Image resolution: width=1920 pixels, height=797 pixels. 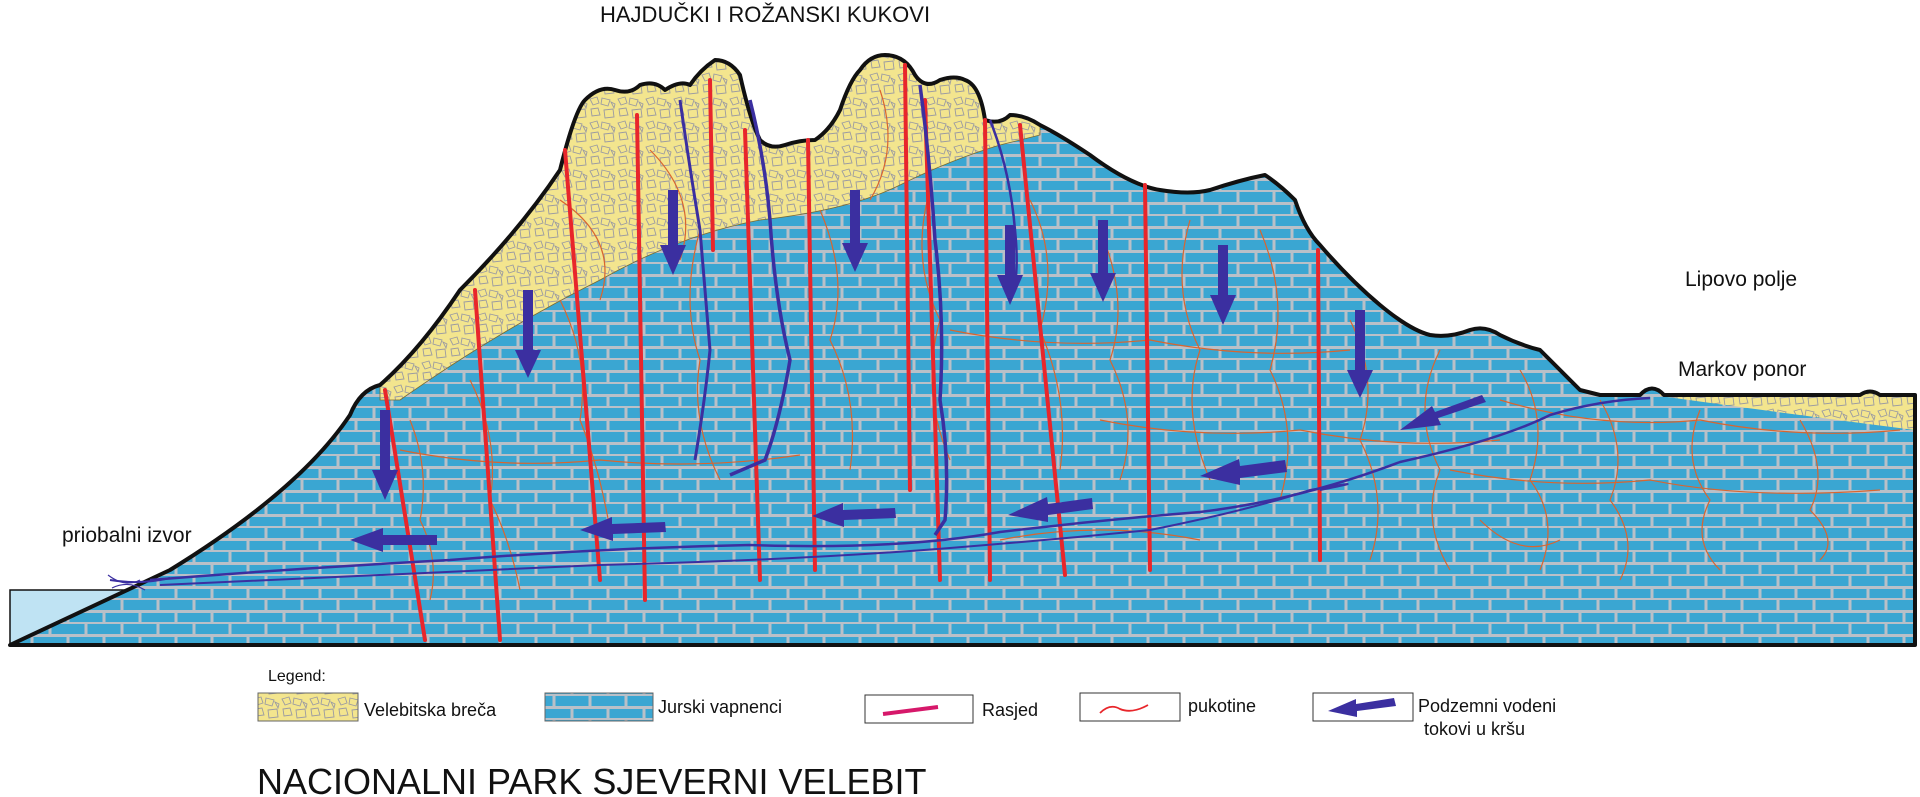 What do you see at coordinates (592, 779) in the screenshot?
I see `footer-title: NACIONALNI PARK SJEVERNI VELEBIT` at bounding box center [592, 779].